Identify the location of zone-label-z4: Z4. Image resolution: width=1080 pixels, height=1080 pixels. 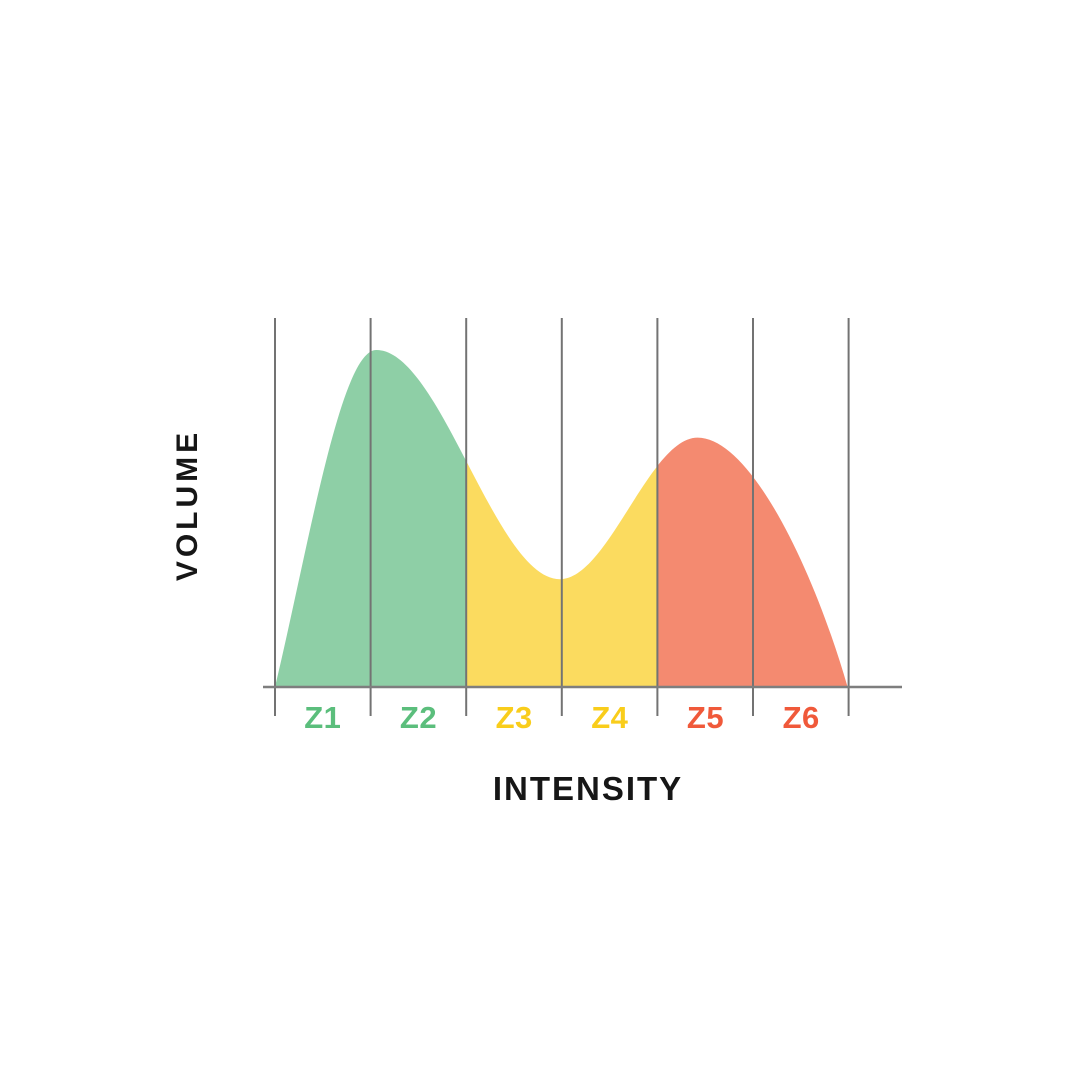
(610, 717).